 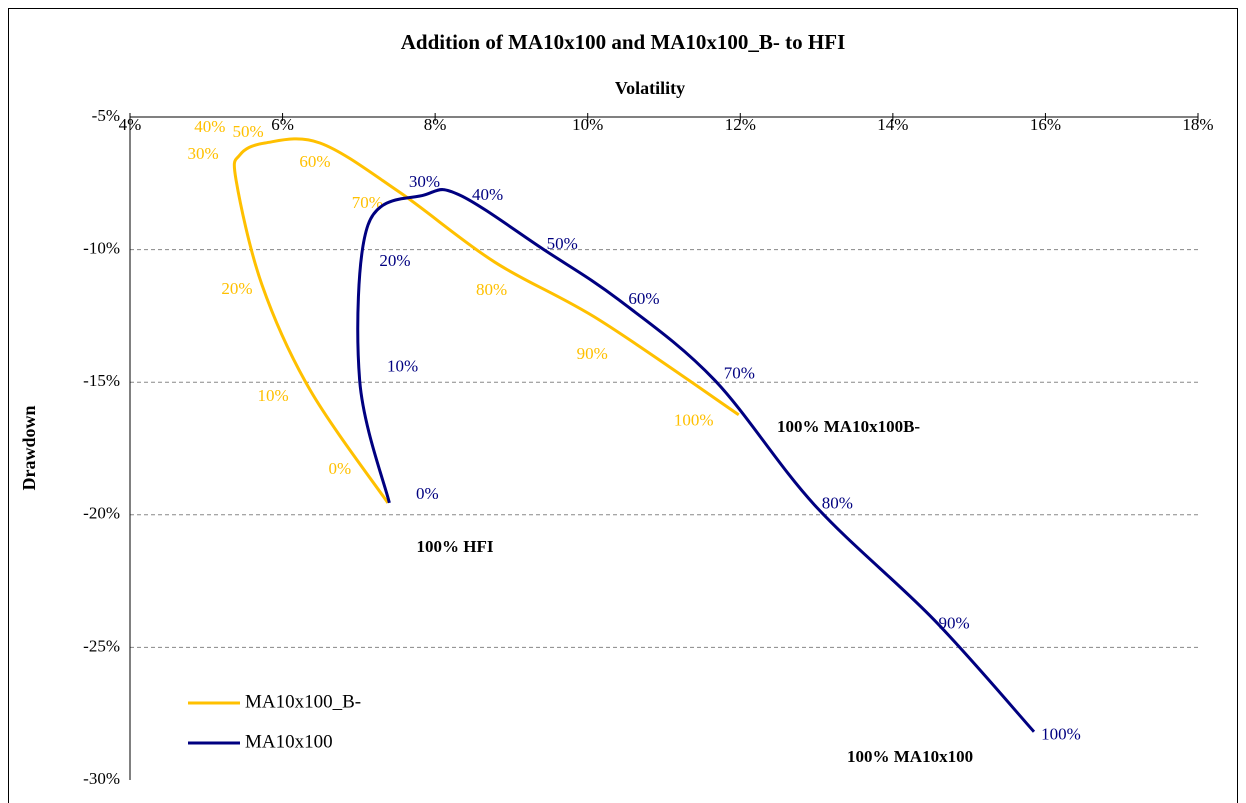 What do you see at coordinates (1045, 124) in the screenshot?
I see `x-tick-label: 16%` at bounding box center [1045, 124].